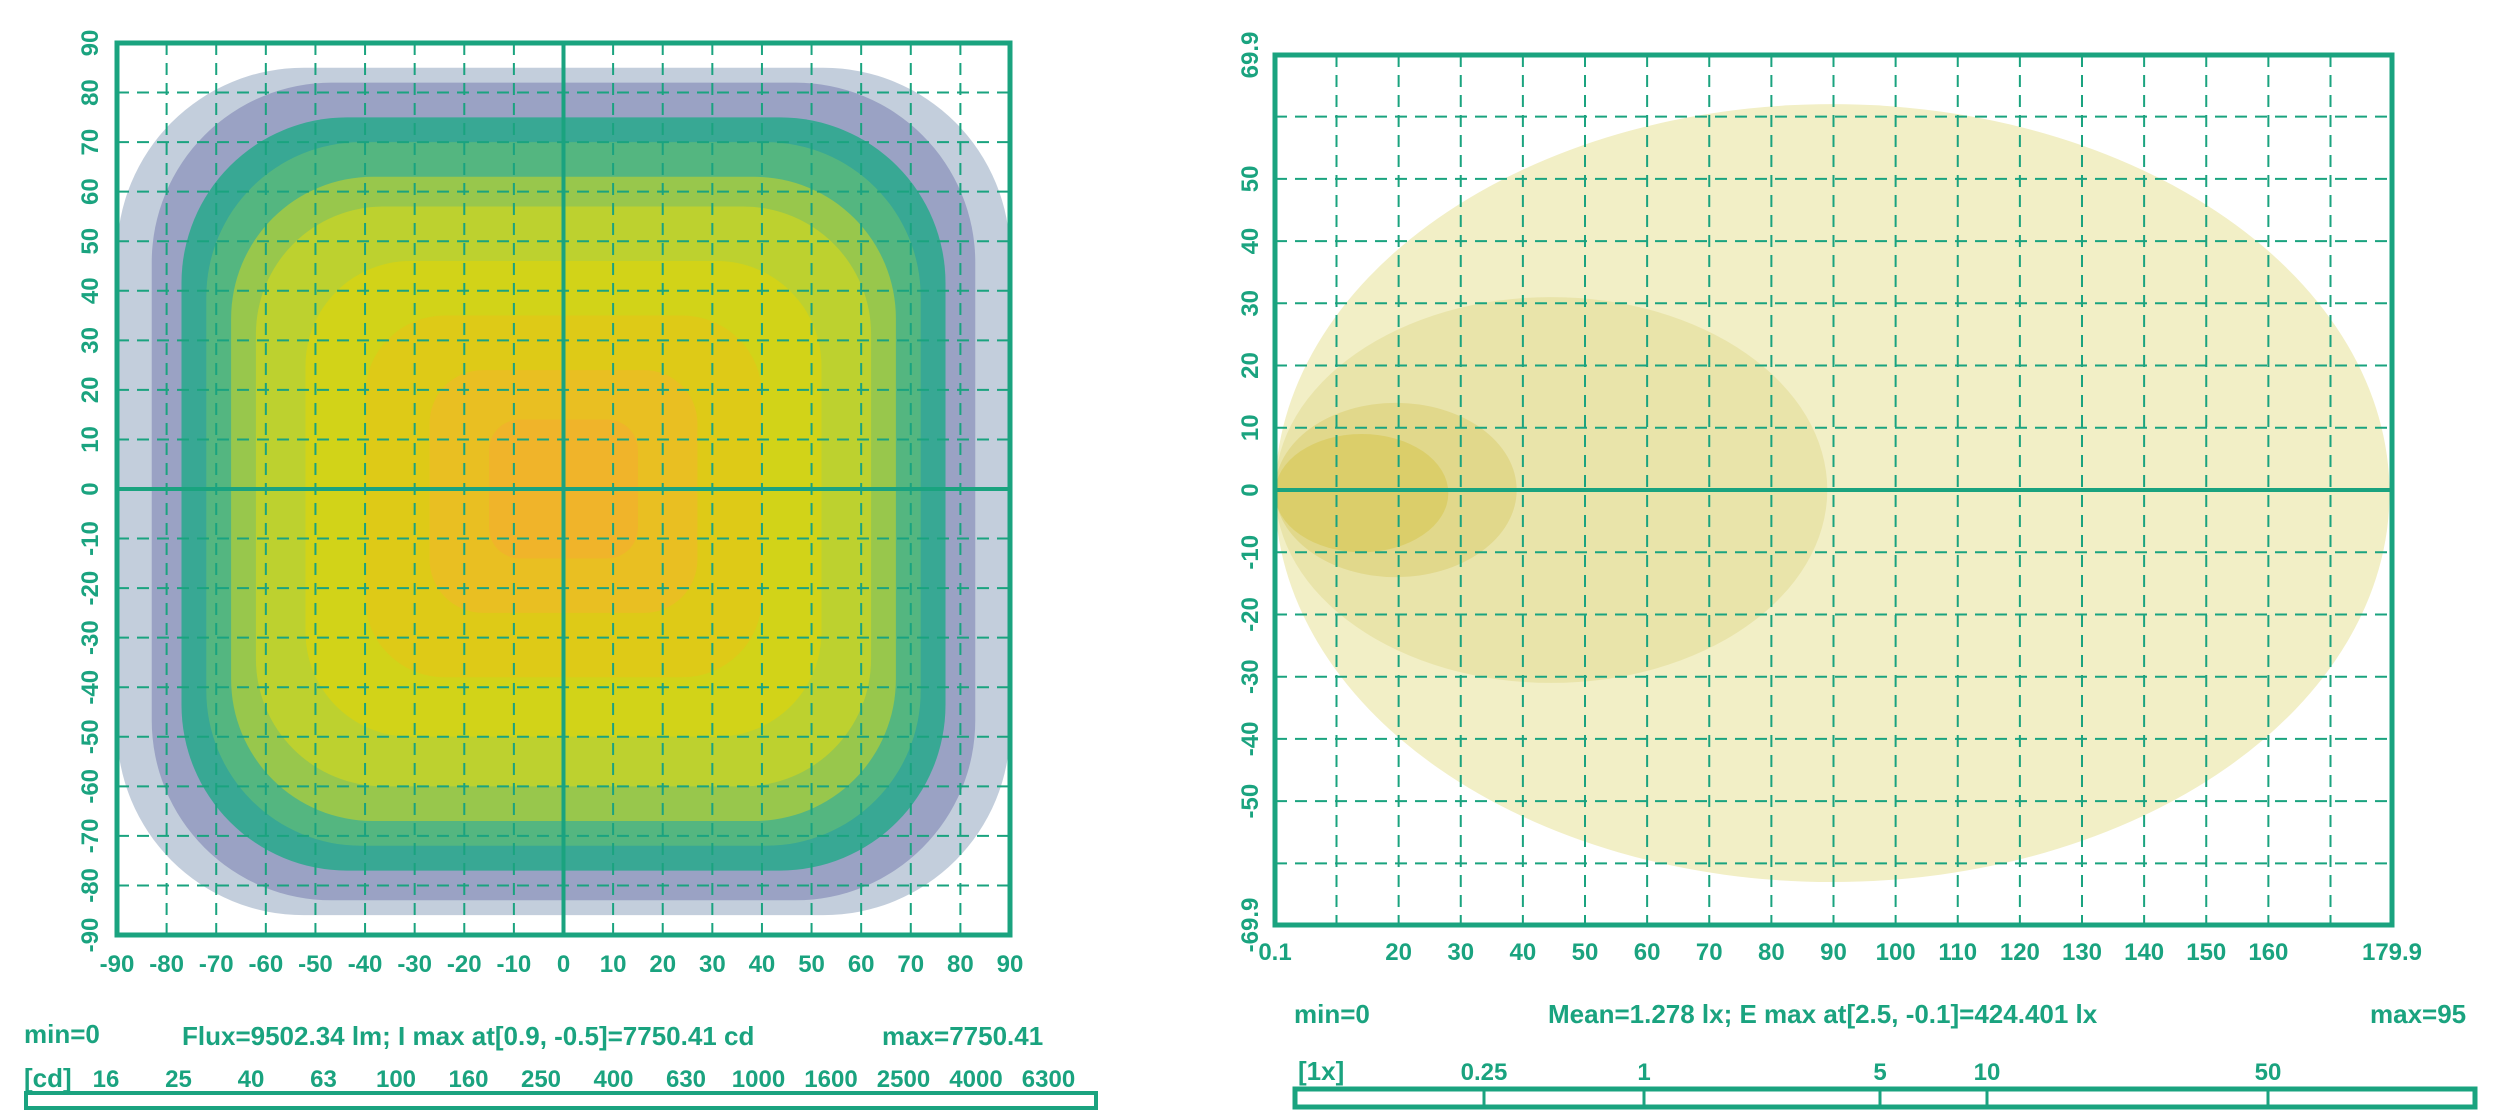  I want to click on intensity-x-tick-label: 90, so click(1010, 964).